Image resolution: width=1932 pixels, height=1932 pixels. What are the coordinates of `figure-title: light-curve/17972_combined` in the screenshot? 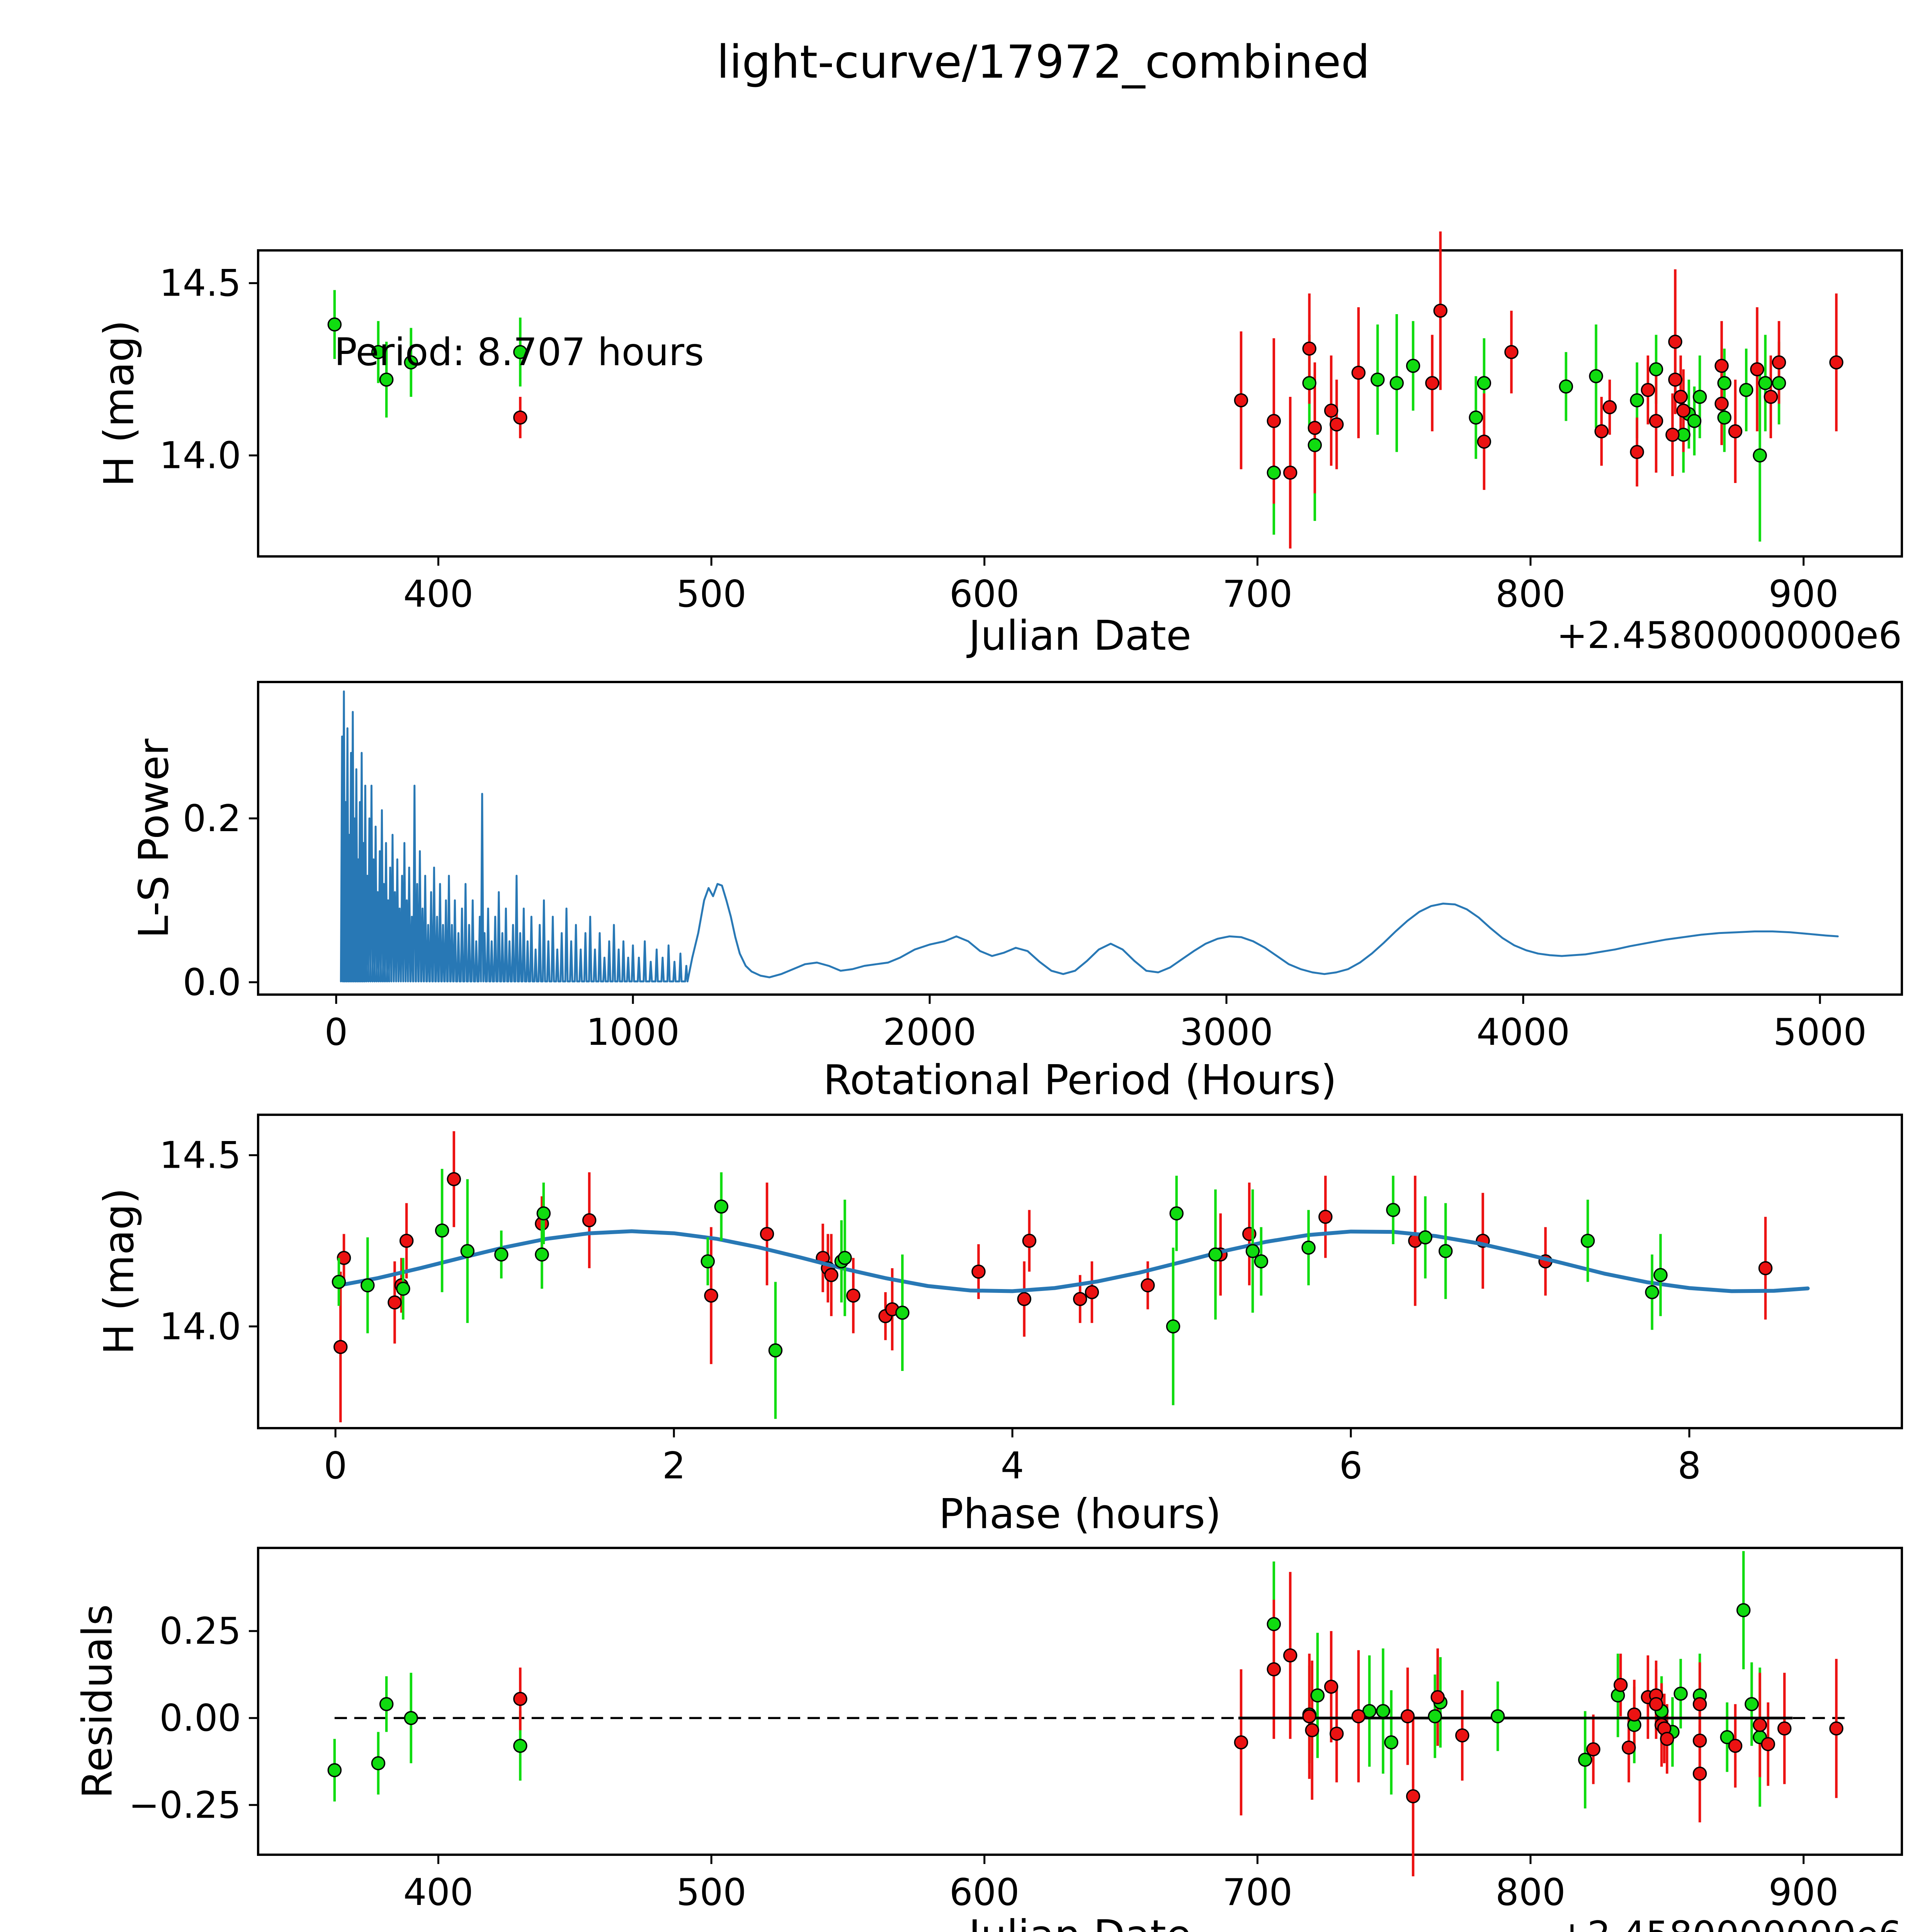 It's located at (1043, 62).